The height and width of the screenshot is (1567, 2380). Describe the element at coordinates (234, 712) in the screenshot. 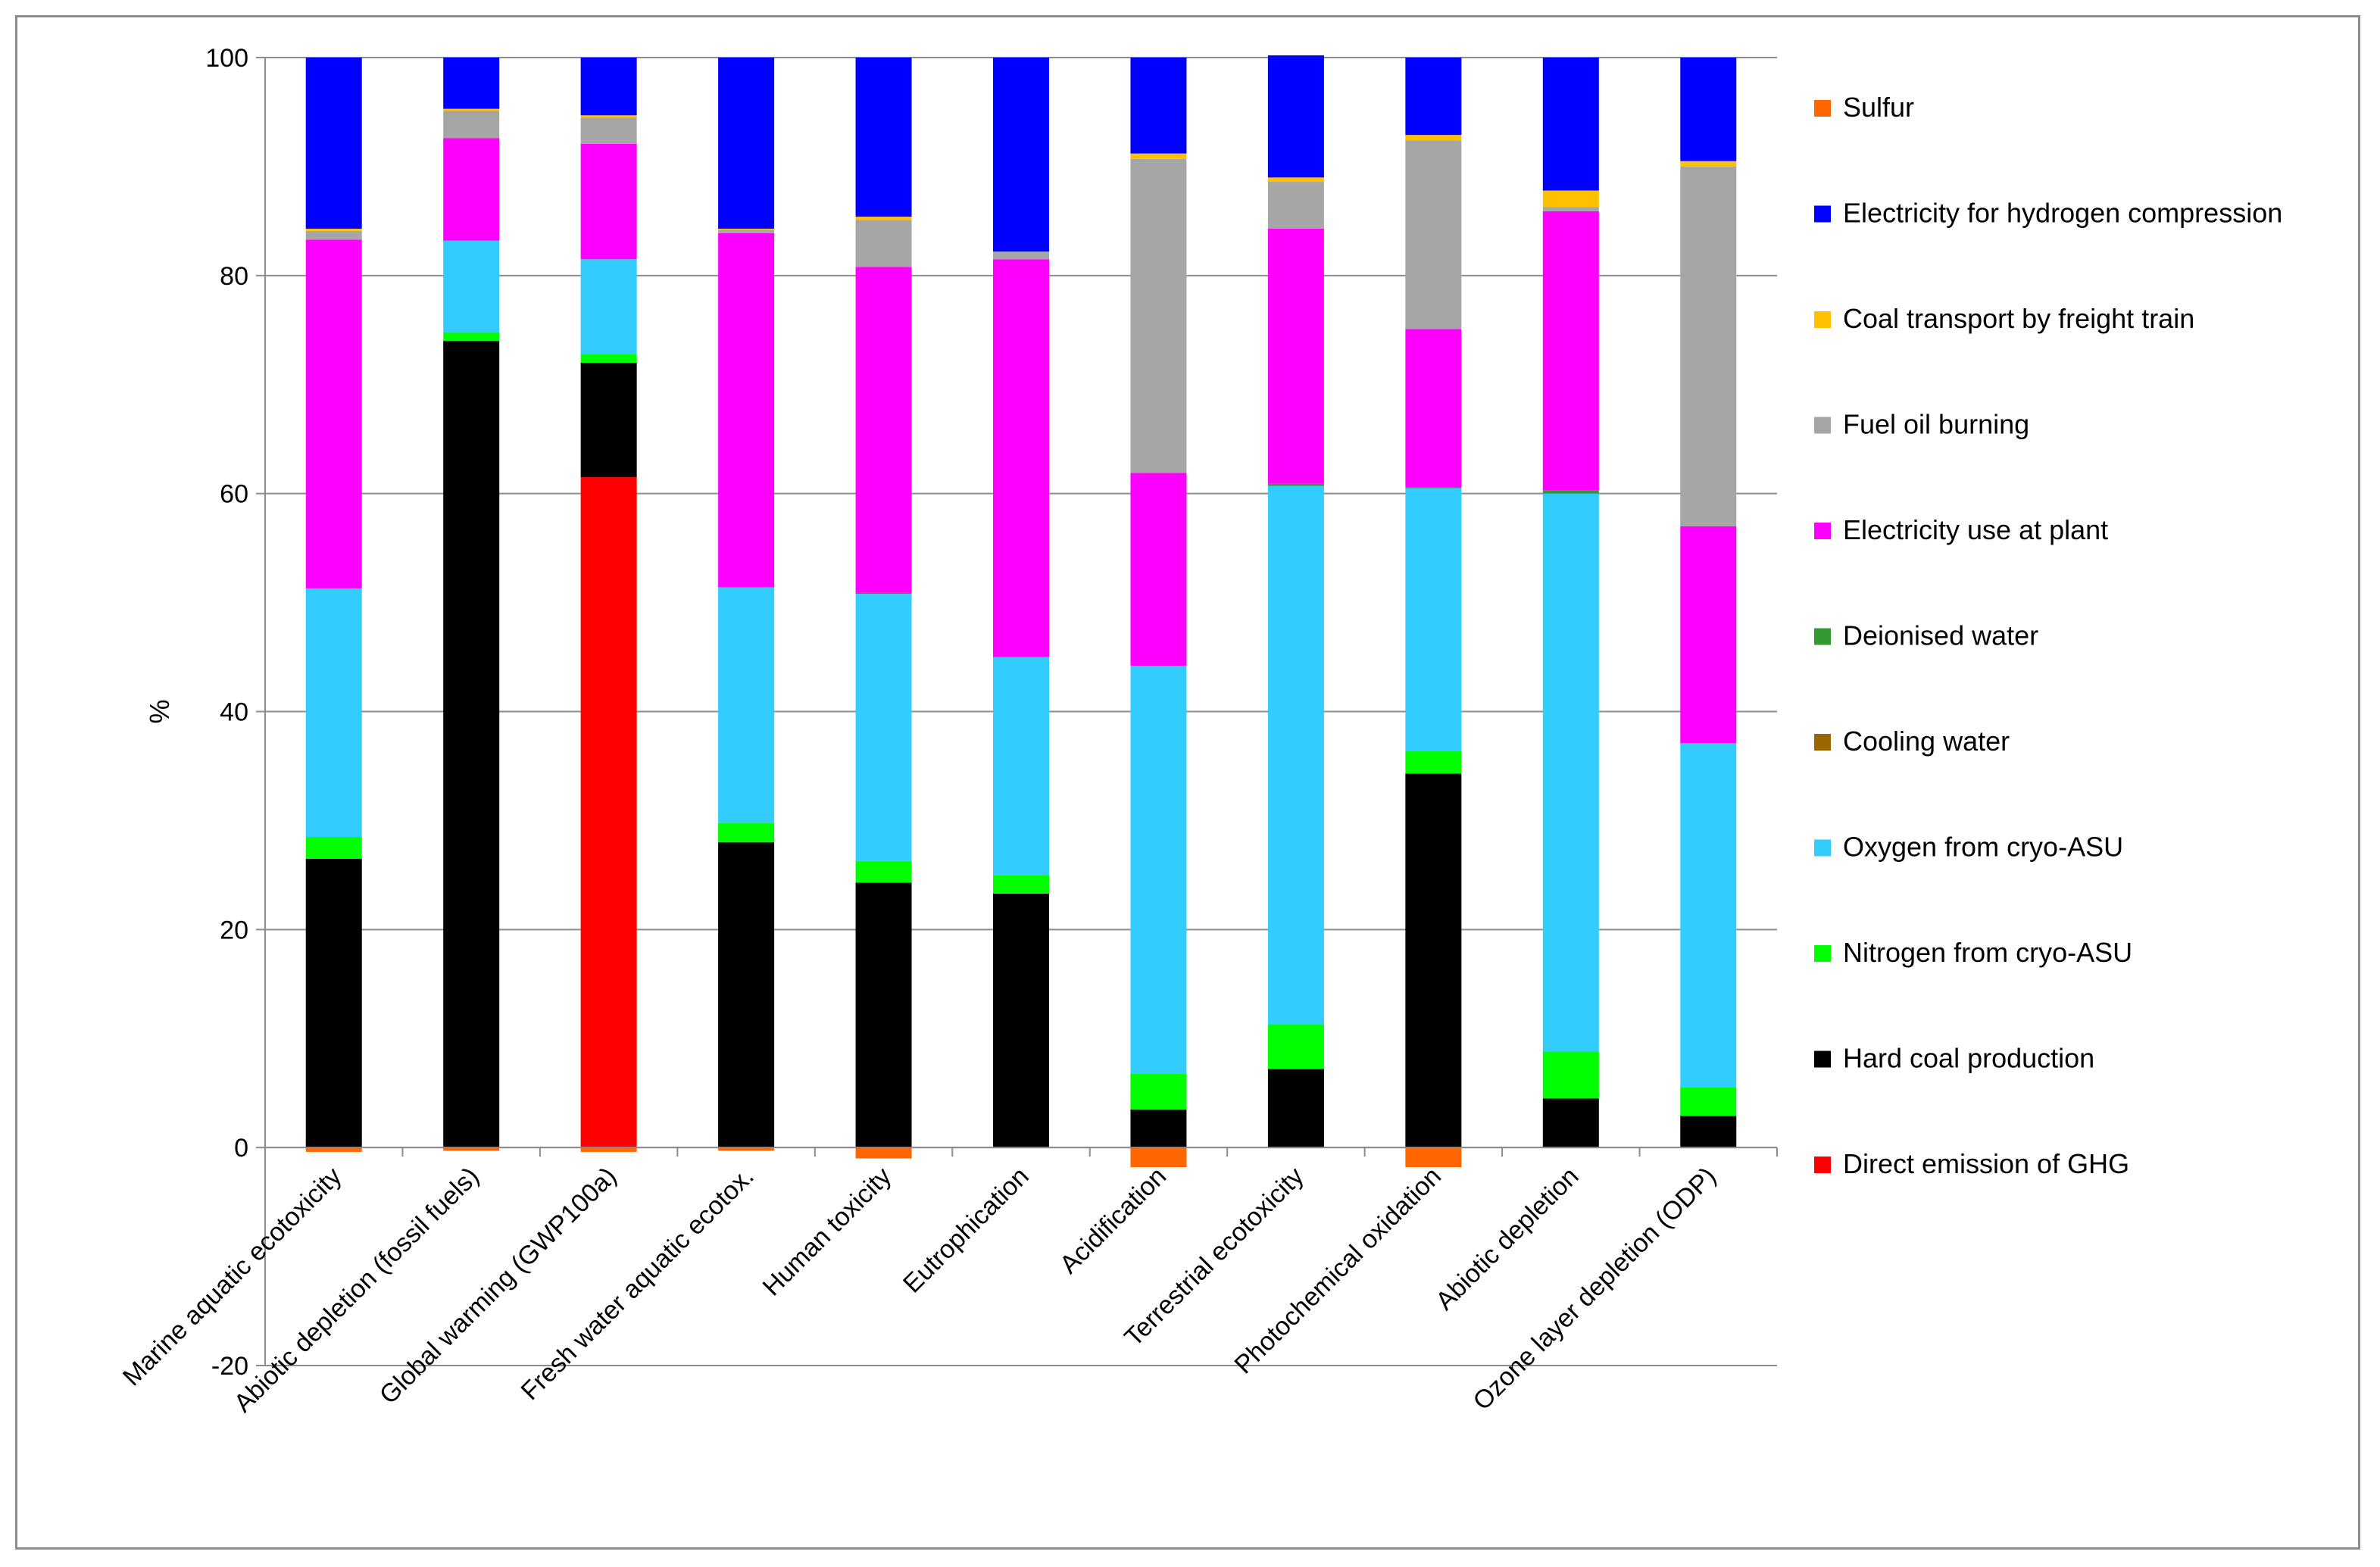

I see `y-tick-label: 40` at that location.